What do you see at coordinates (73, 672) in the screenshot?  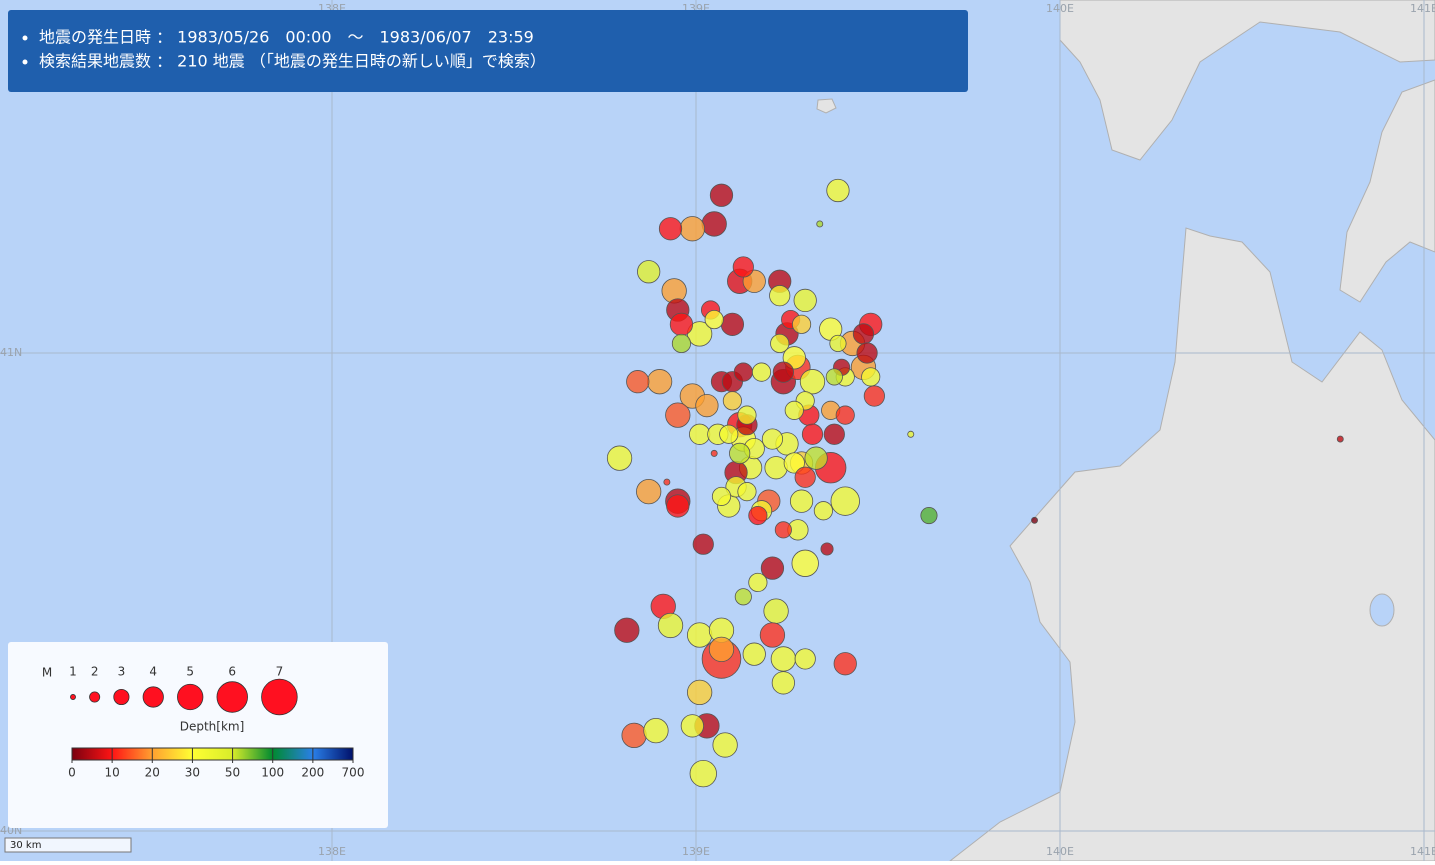 I see `magnitude-value: 1` at bounding box center [73, 672].